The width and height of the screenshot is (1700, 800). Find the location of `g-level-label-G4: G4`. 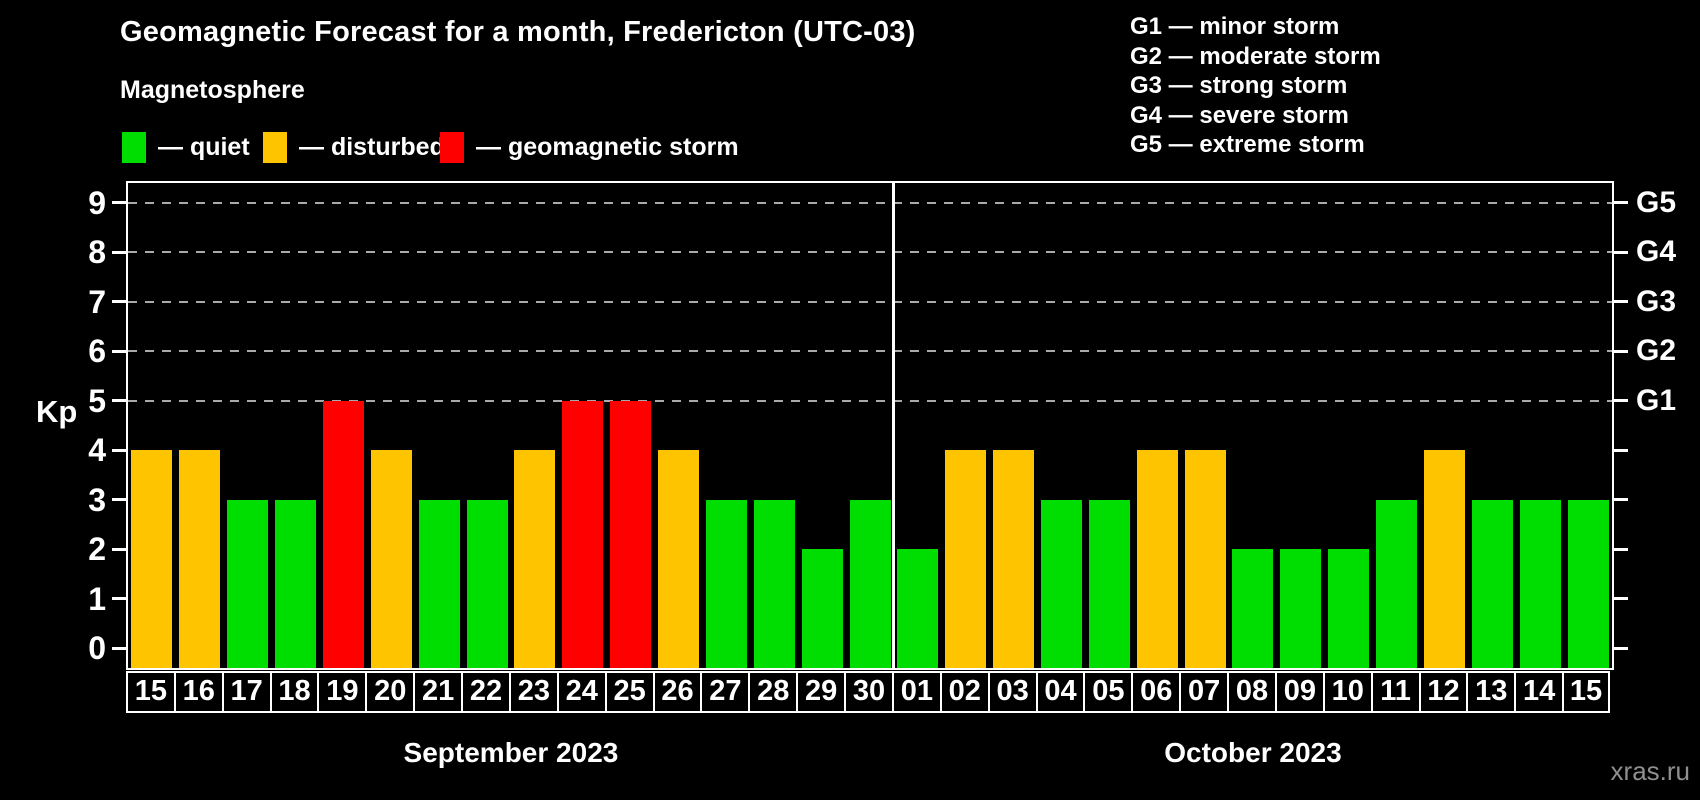

g-level-label-G4: G4 is located at coordinates (1656, 252).